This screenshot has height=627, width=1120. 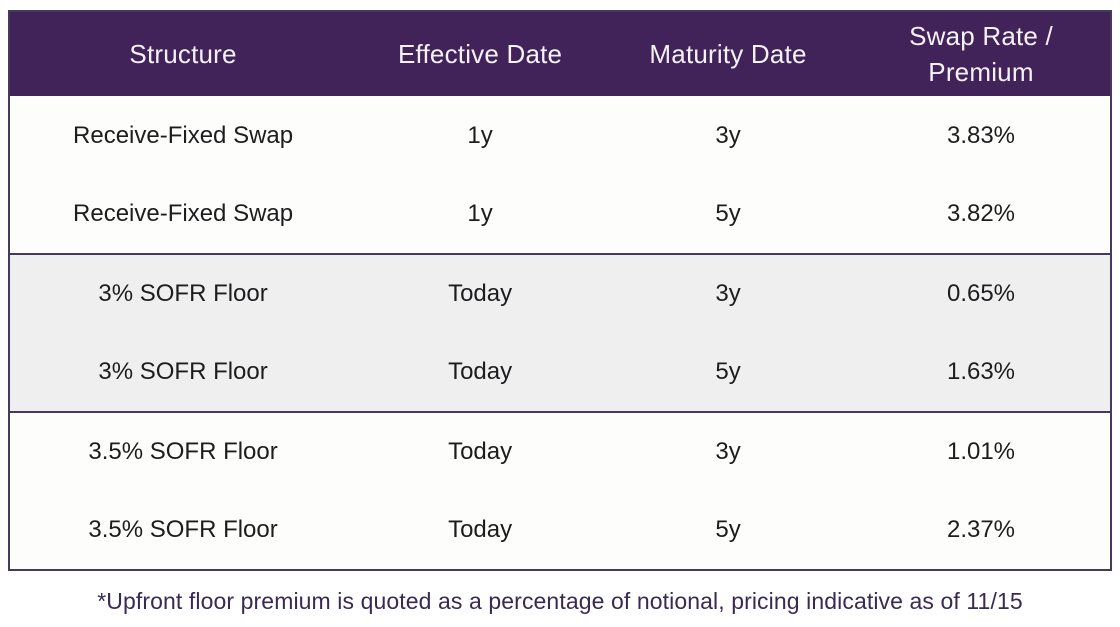 I want to click on column-header-swap-rate-premium-label: Swap Rate / Premium, so click(x=981, y=53).